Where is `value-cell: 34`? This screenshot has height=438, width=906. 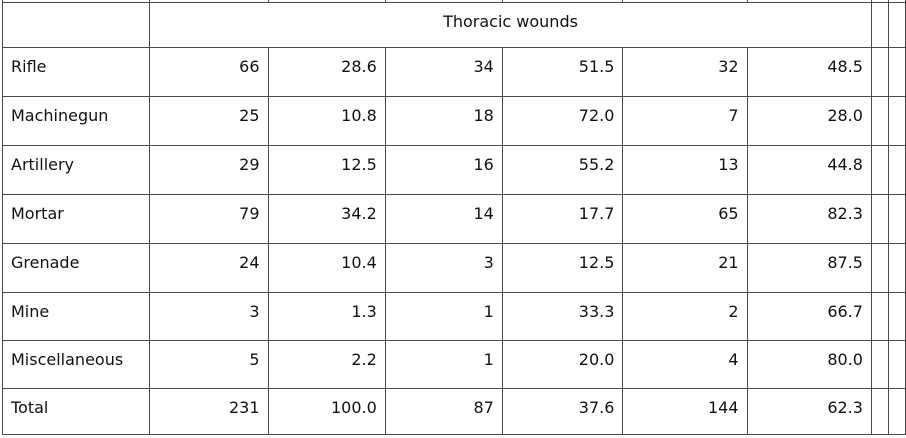
value-cell: 34 is located at coordinates (443, 72).